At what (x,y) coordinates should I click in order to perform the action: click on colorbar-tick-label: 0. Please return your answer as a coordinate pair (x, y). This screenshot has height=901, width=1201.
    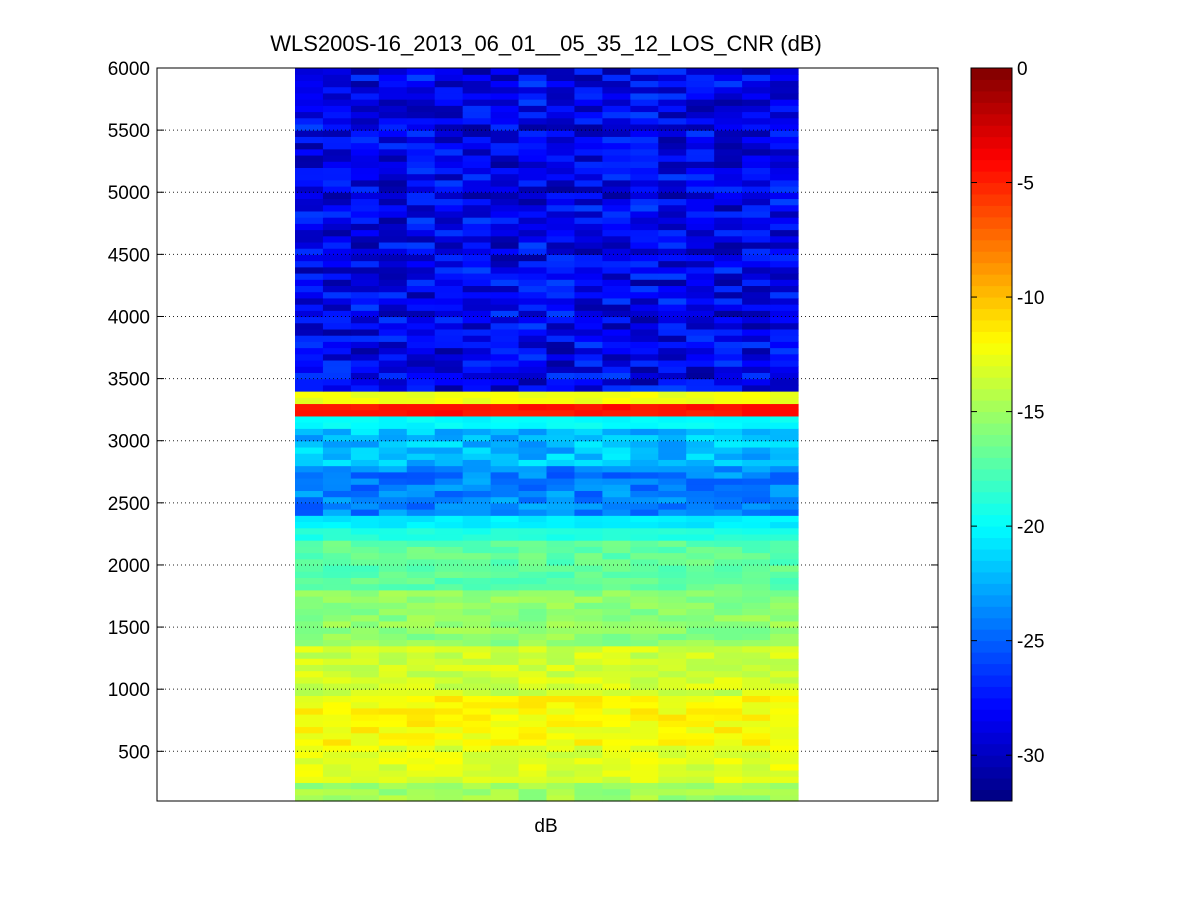
    Looking at the image, I should click on (1022, 69).